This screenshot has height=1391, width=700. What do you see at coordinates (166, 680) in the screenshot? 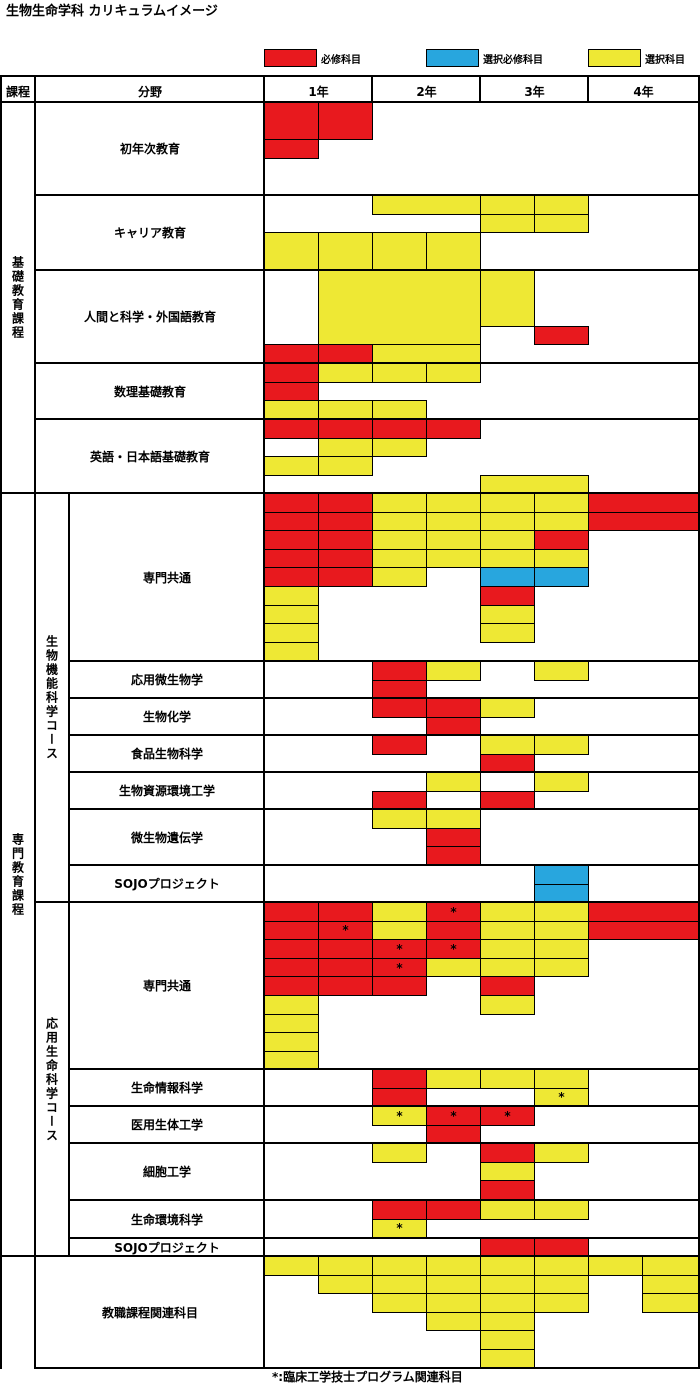
I see `field-label: 応用微生物学` at bounding box center [166, 680].